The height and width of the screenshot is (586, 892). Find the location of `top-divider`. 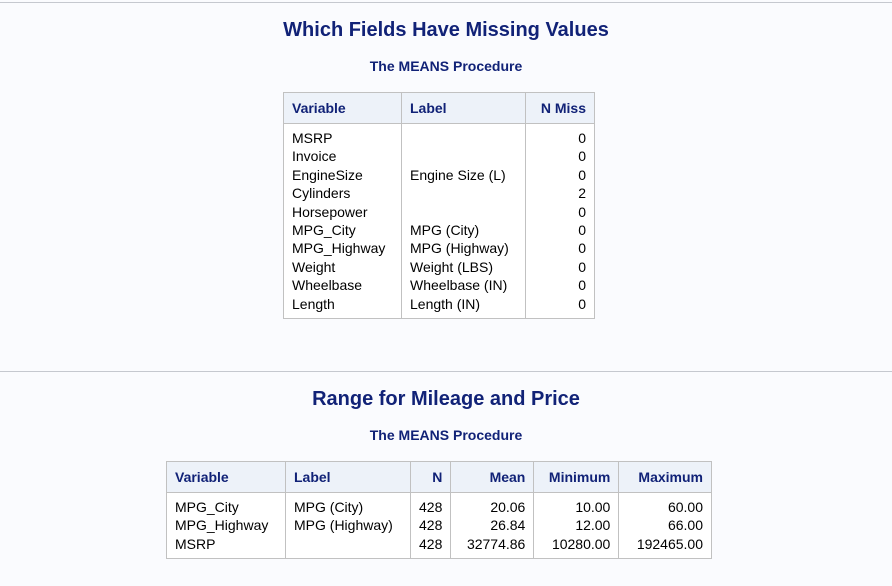

top-divider is located at coordinates (446, 2).